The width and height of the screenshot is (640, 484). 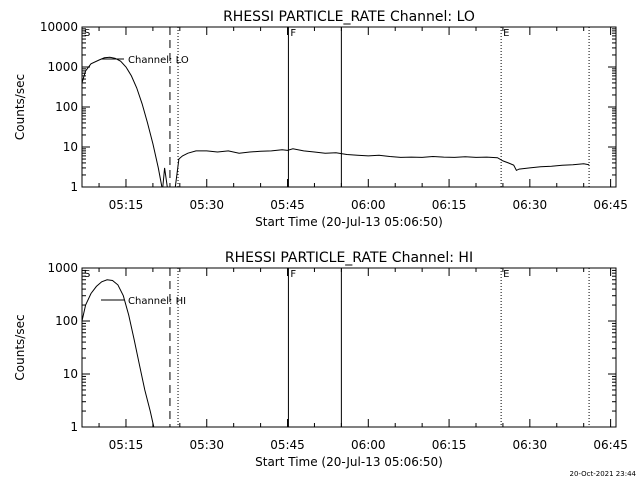 What do you see at coordinates (157, 301) in the screenshot?
I see `legend-label: Channel: HI` at bounding box center [157, 301].